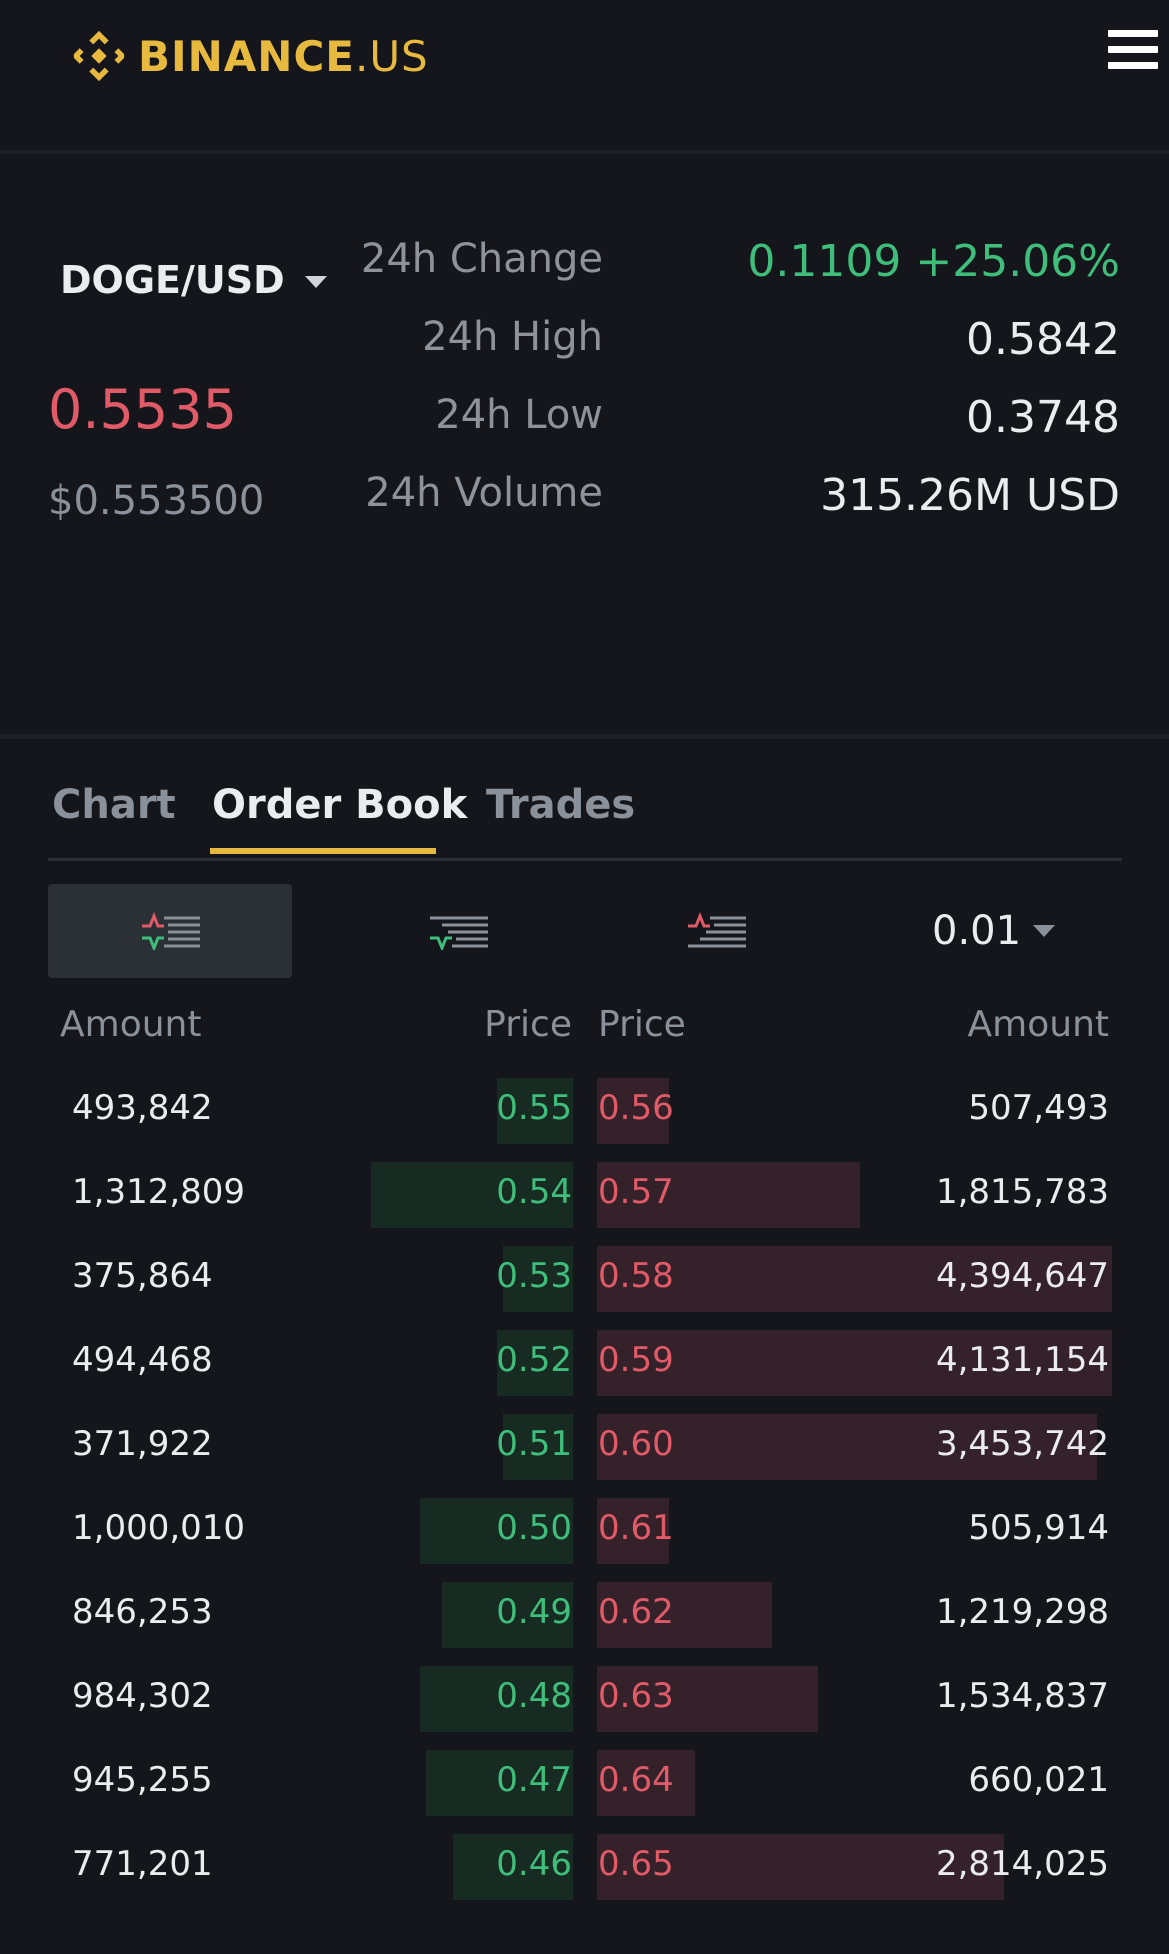  I want to click on ask-price: 0.57, so click(636, 1192).